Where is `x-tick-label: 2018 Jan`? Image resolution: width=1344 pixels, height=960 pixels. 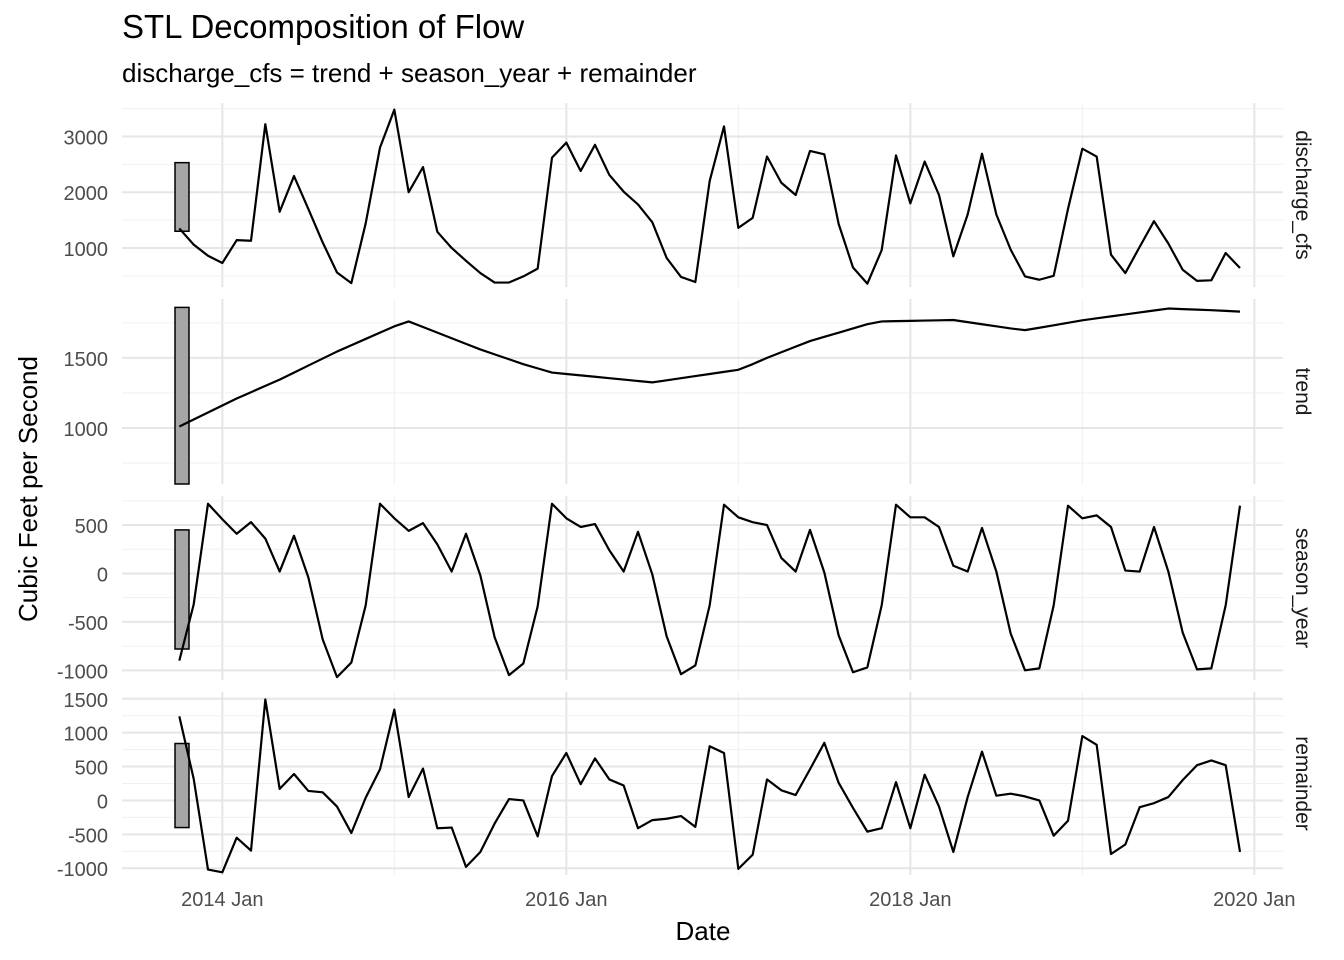 x-tick-label: 2018 Jan is located at coordinates (910, 900).